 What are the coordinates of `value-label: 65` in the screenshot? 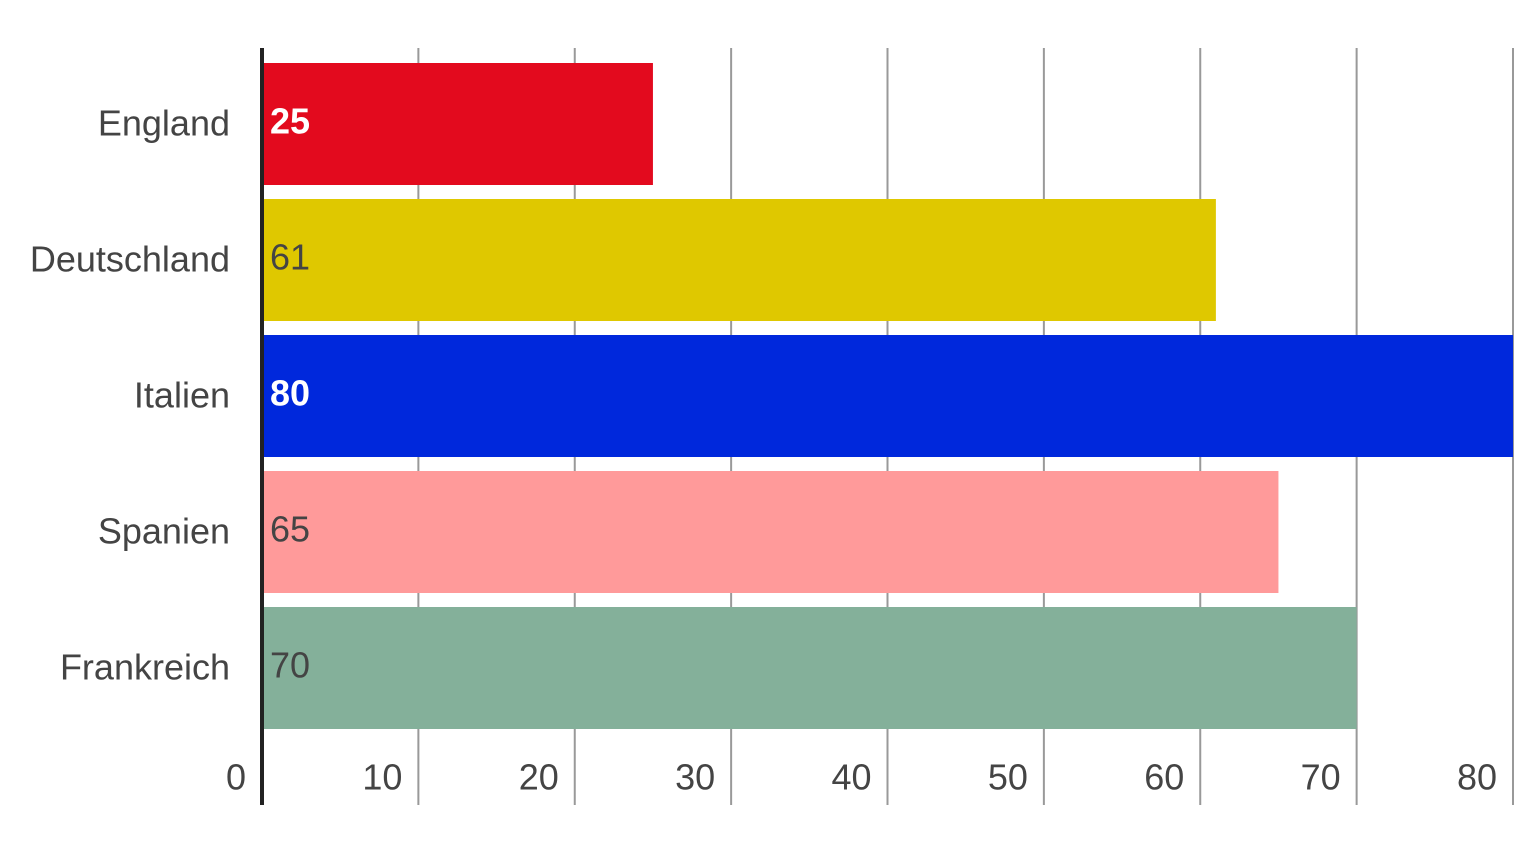 It's located at (290, 529).